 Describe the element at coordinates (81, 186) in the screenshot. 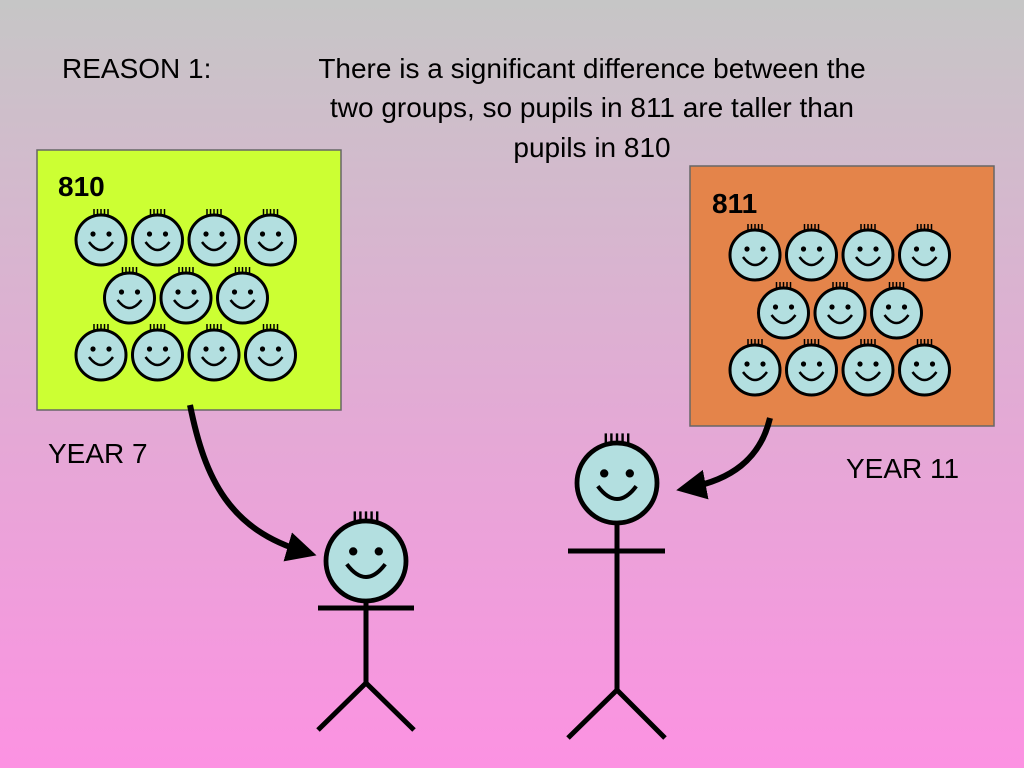

I see `group-label: 810` at that location.